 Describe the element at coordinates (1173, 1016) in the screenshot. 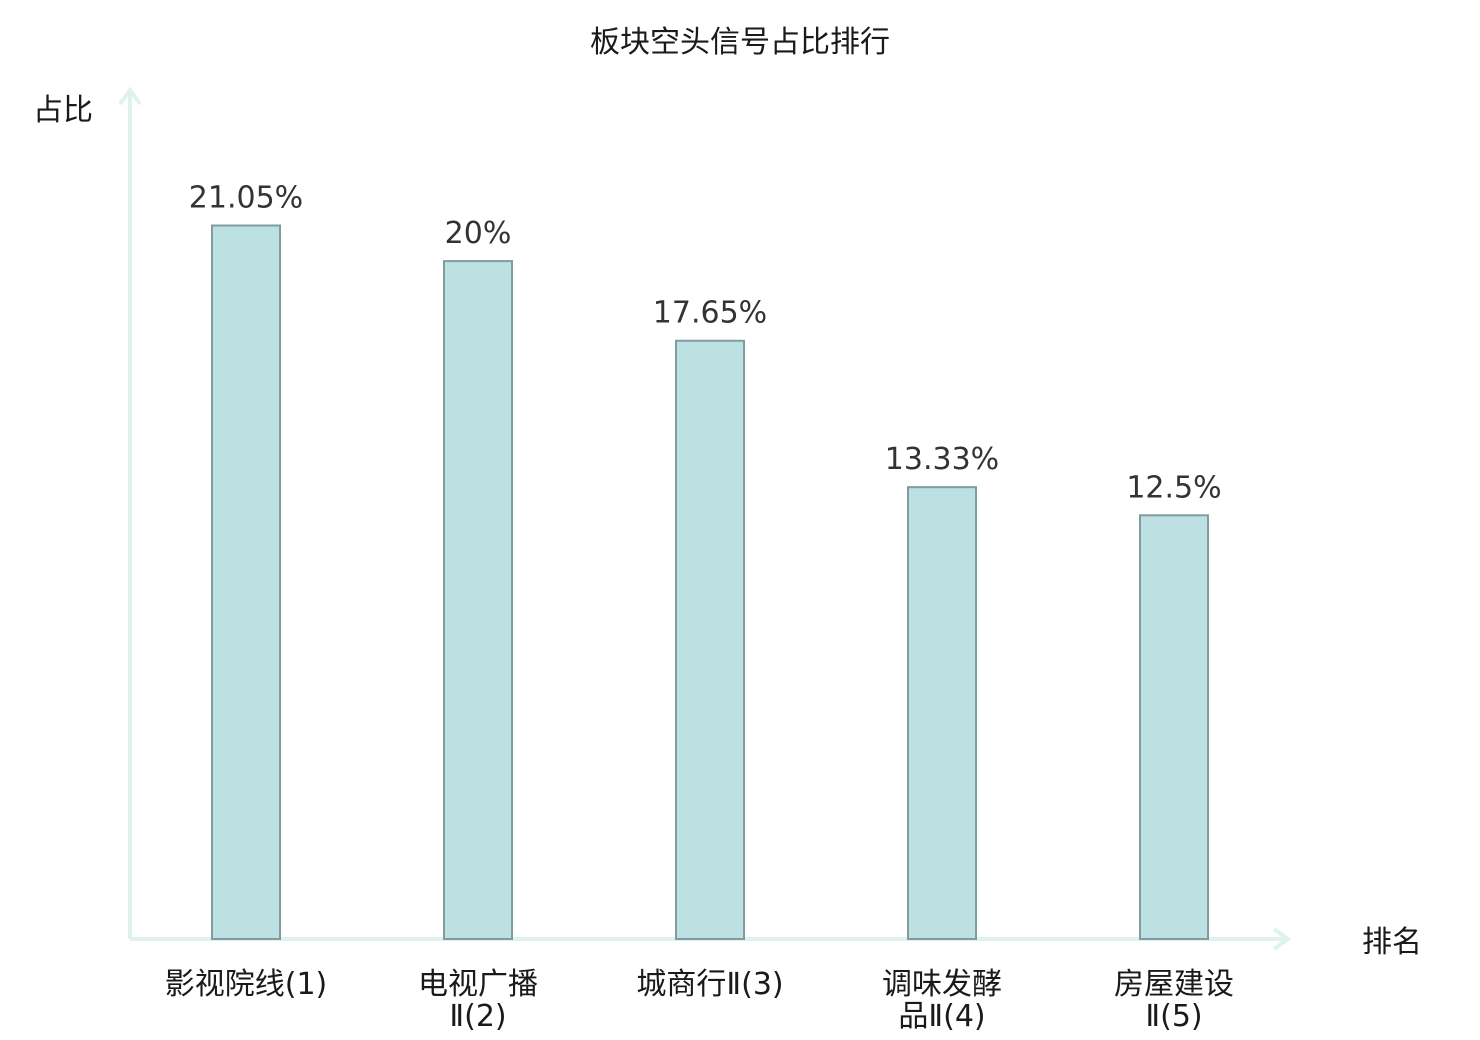

I see `category-label: Ⅱ(5)` at that location.